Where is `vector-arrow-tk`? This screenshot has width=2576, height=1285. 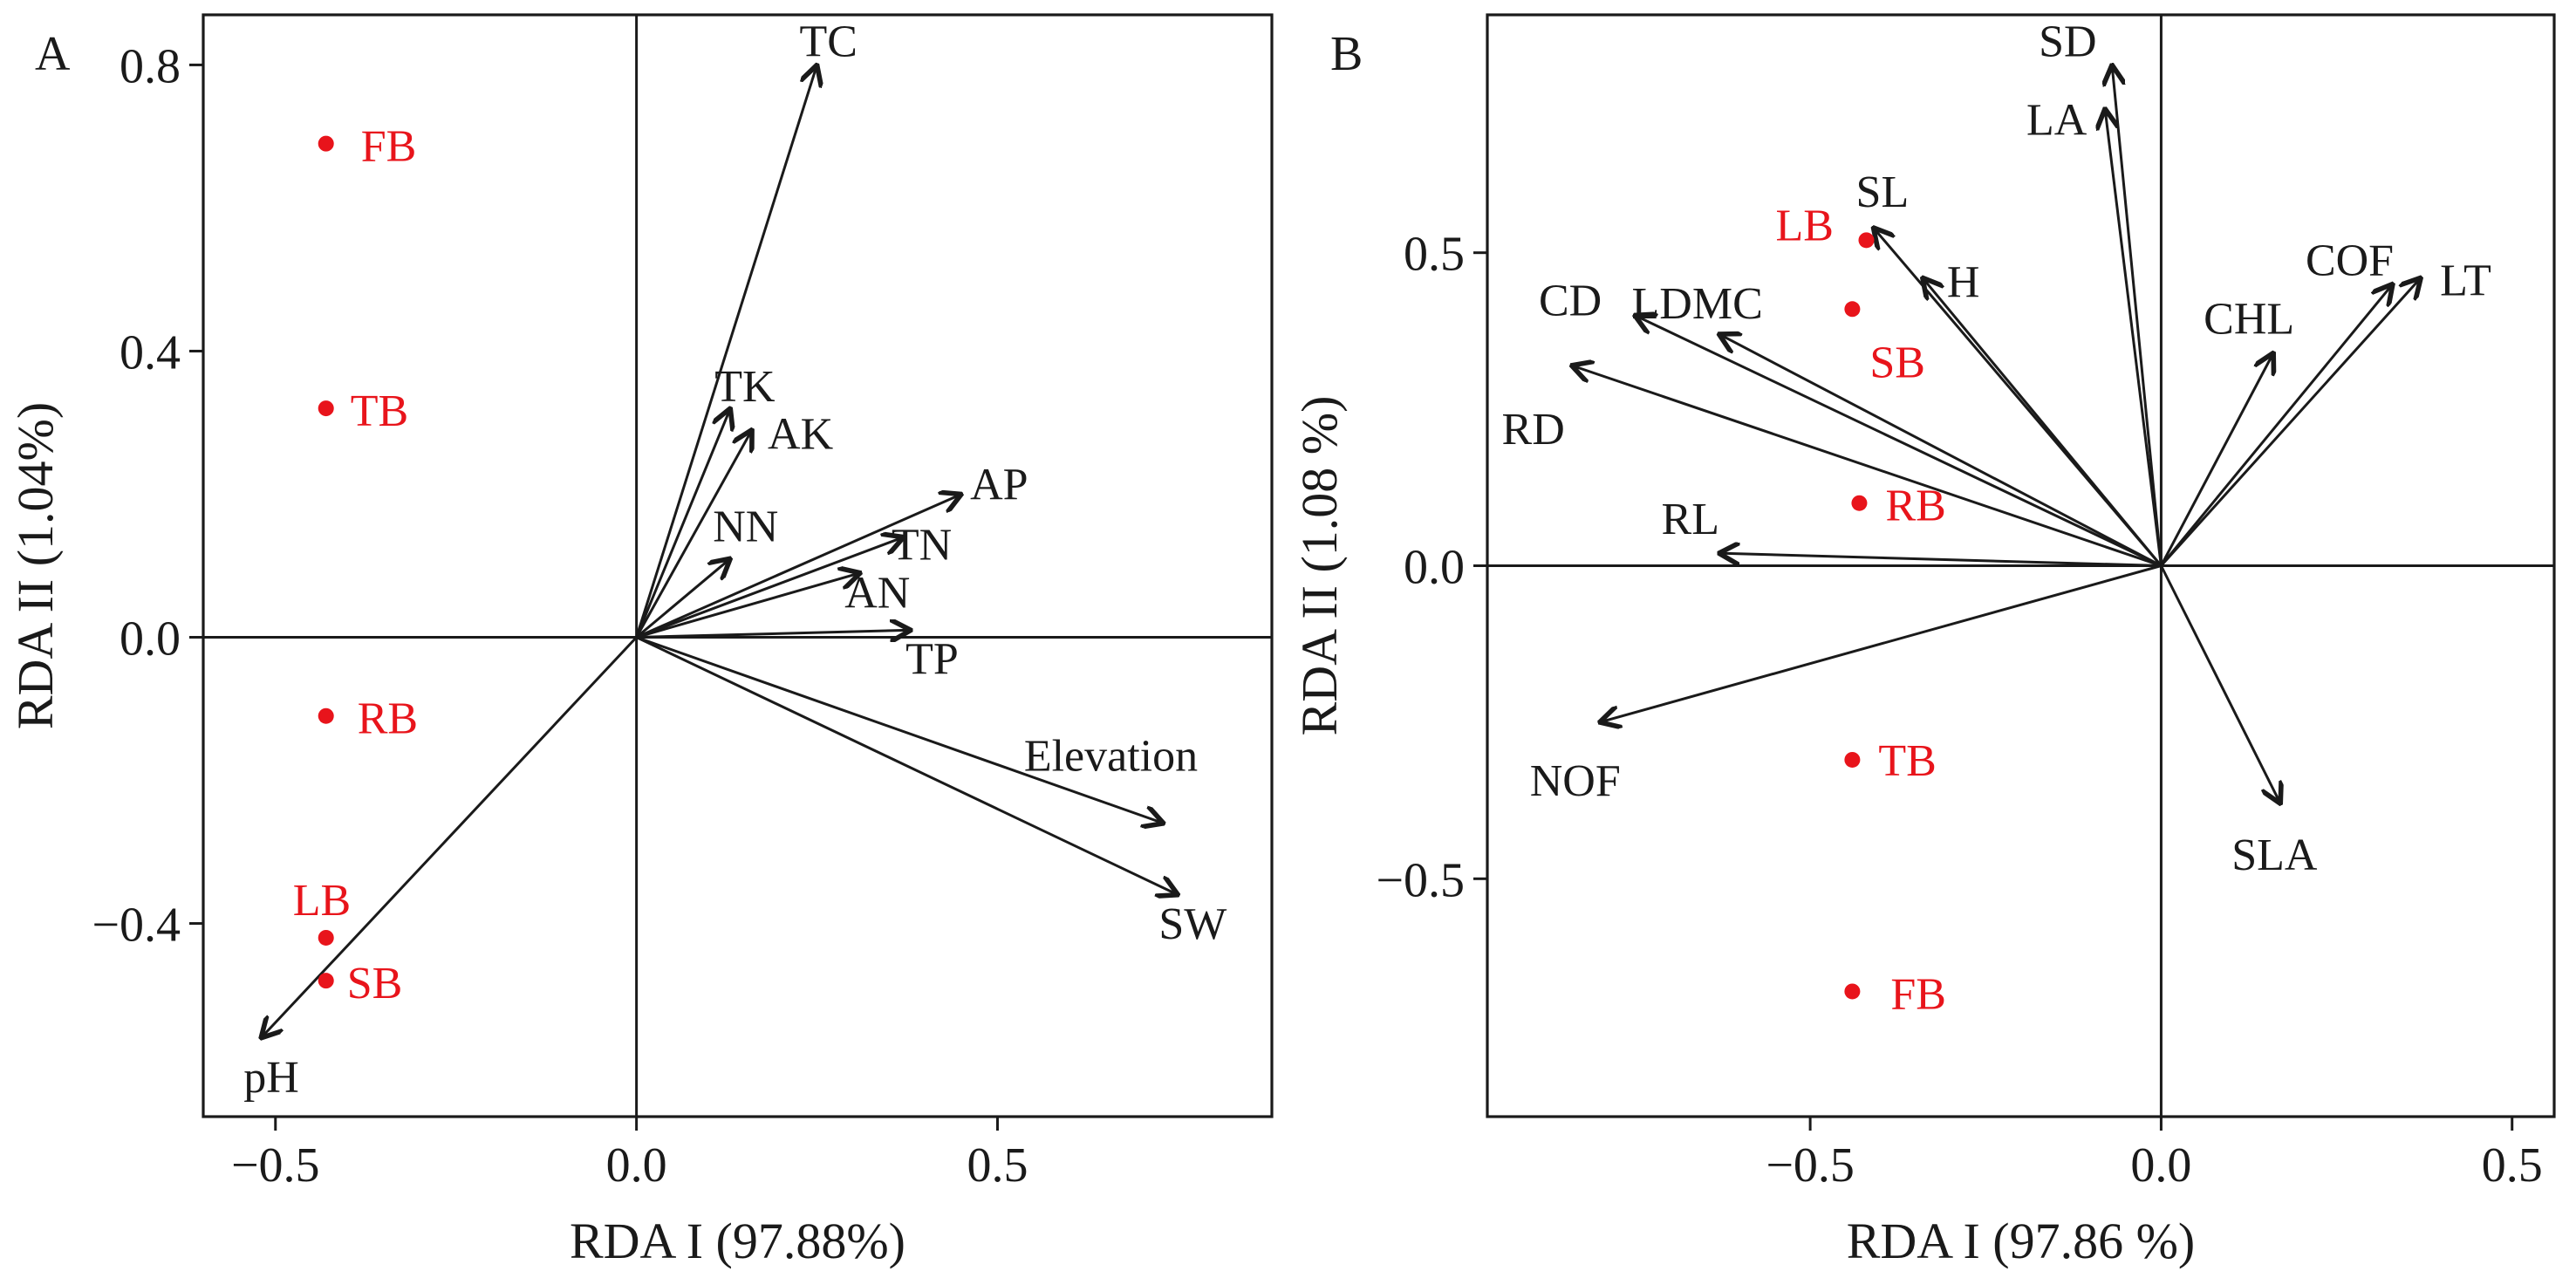
vector-arrow-tk is located at coordinates (683, 523).